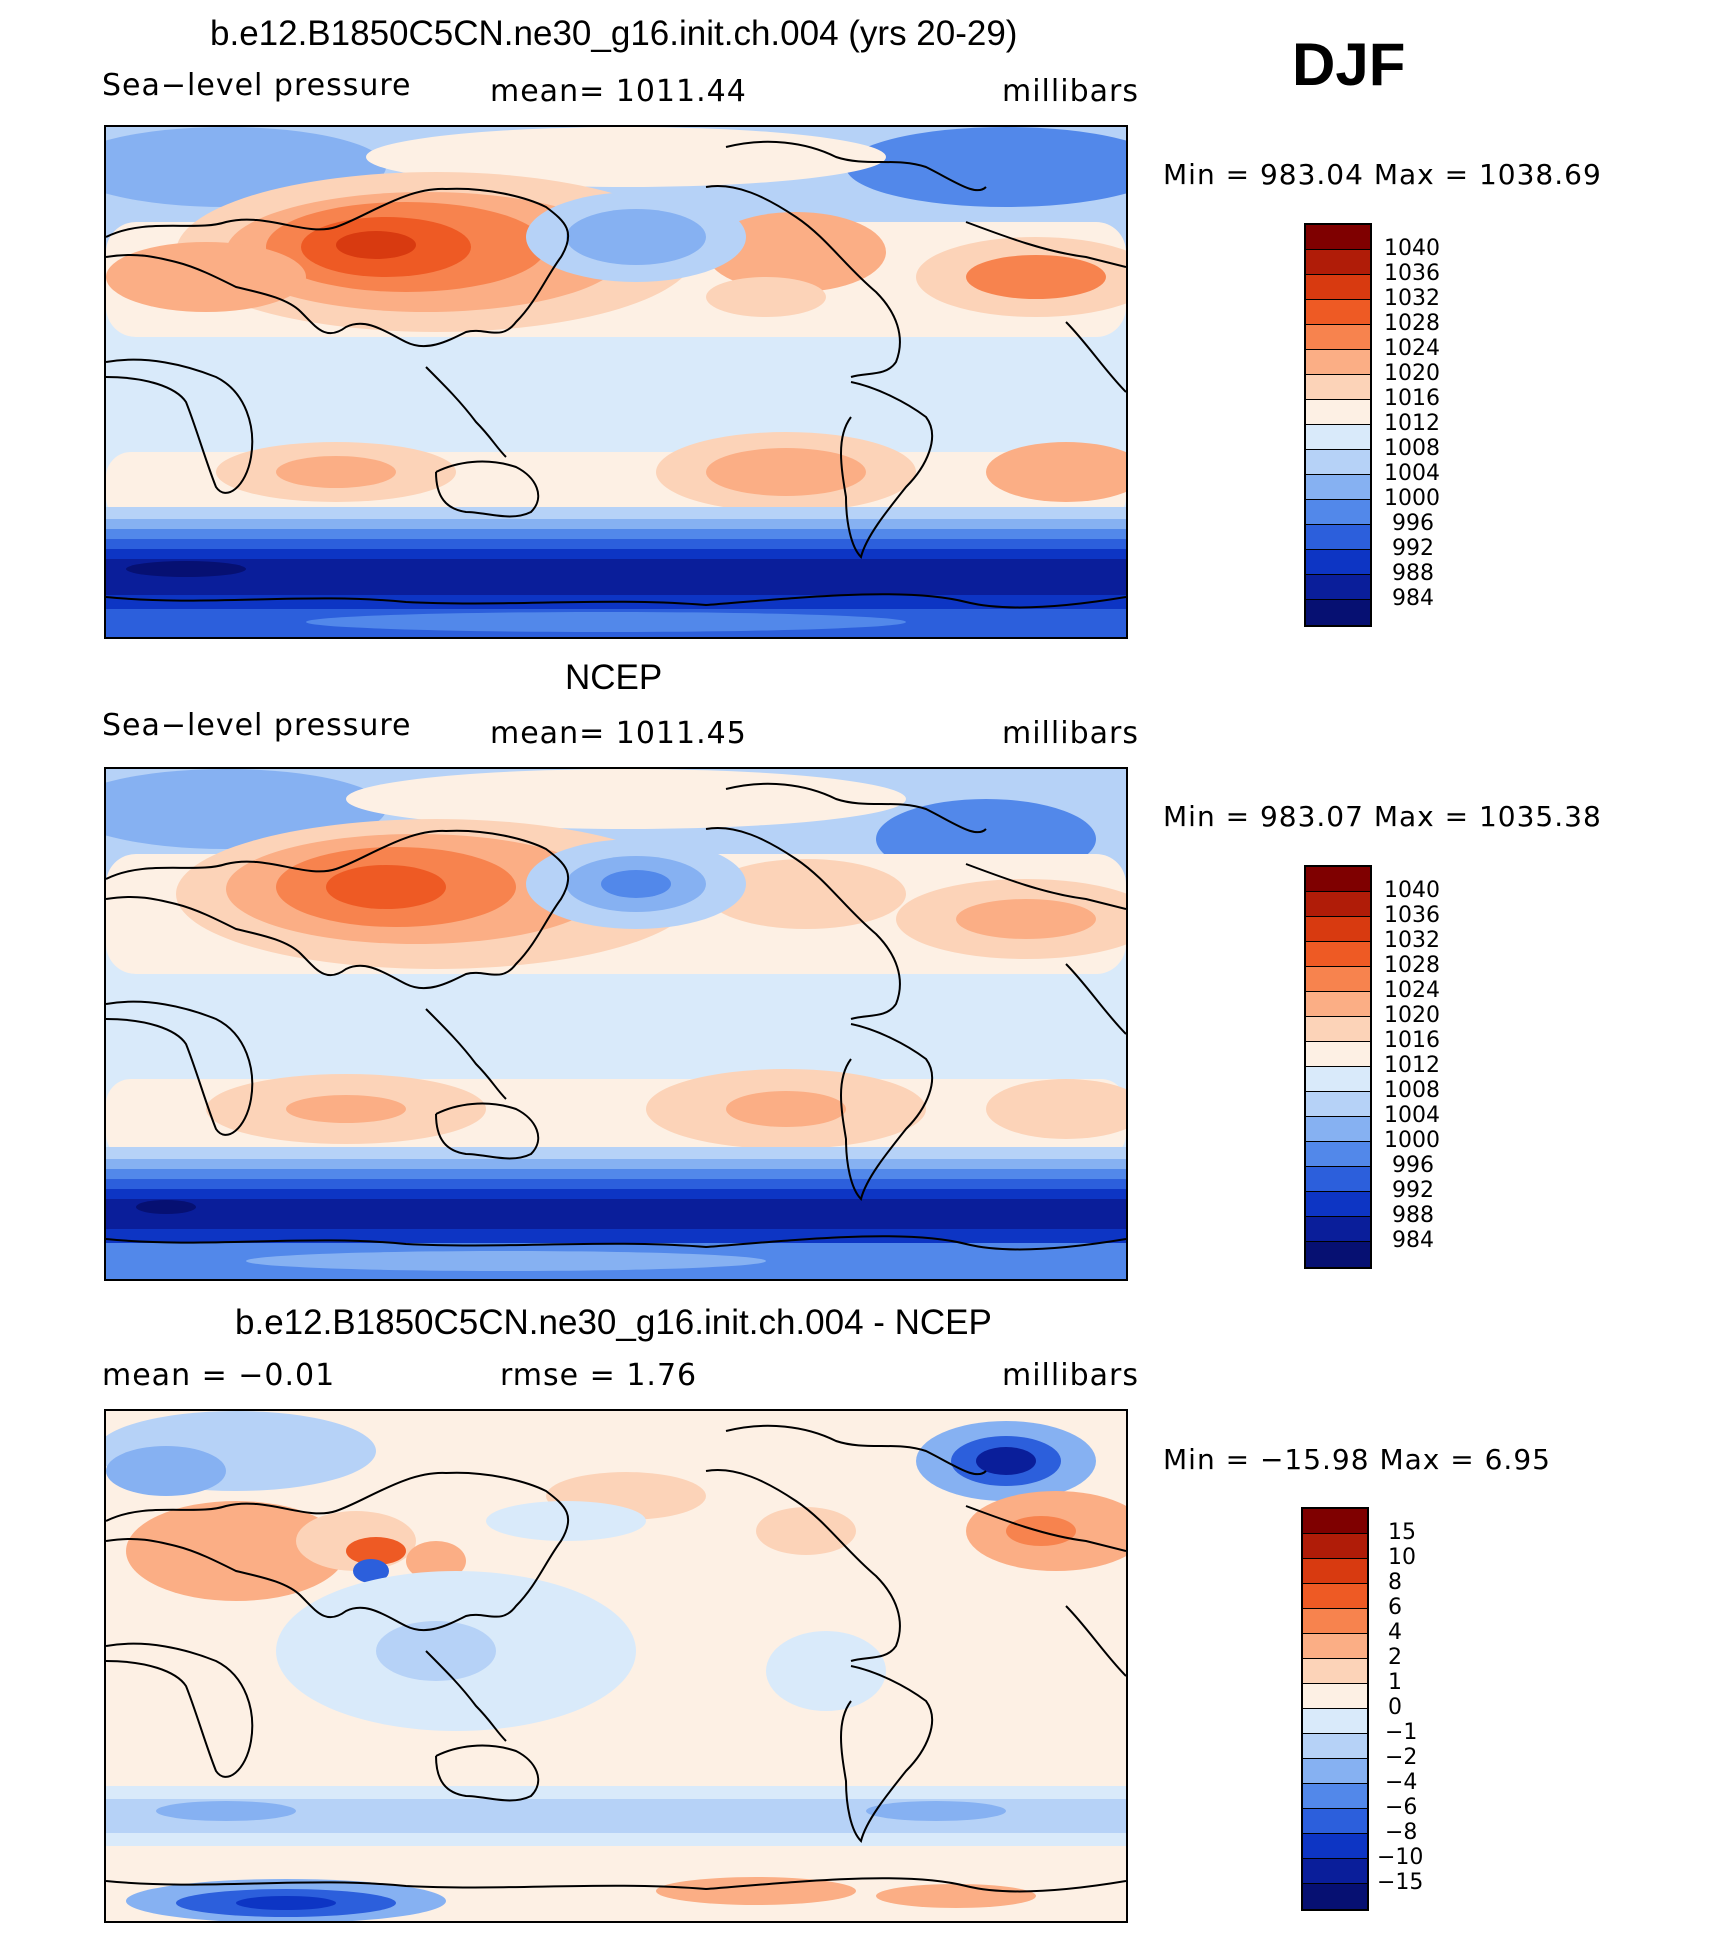 Image resolution: width=1710 pixels, height=1953 pixels. I want to click on cbar1-tick: 996, so click(1413, 523).